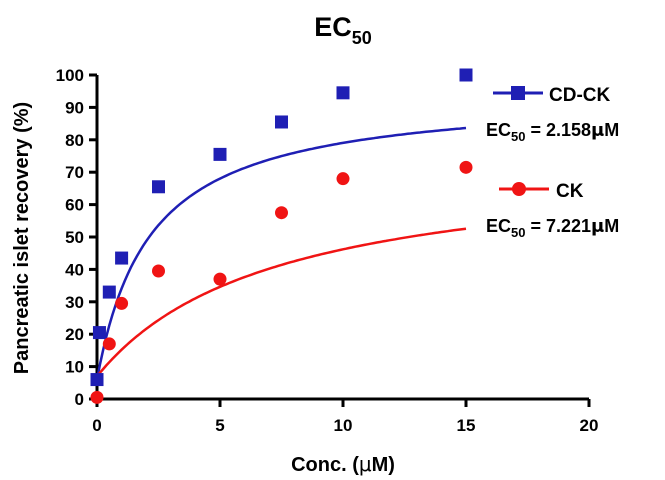 The width and height of the screenshot is (665, 480). I want to click on x-tick-label: 5, so click(219, 425).